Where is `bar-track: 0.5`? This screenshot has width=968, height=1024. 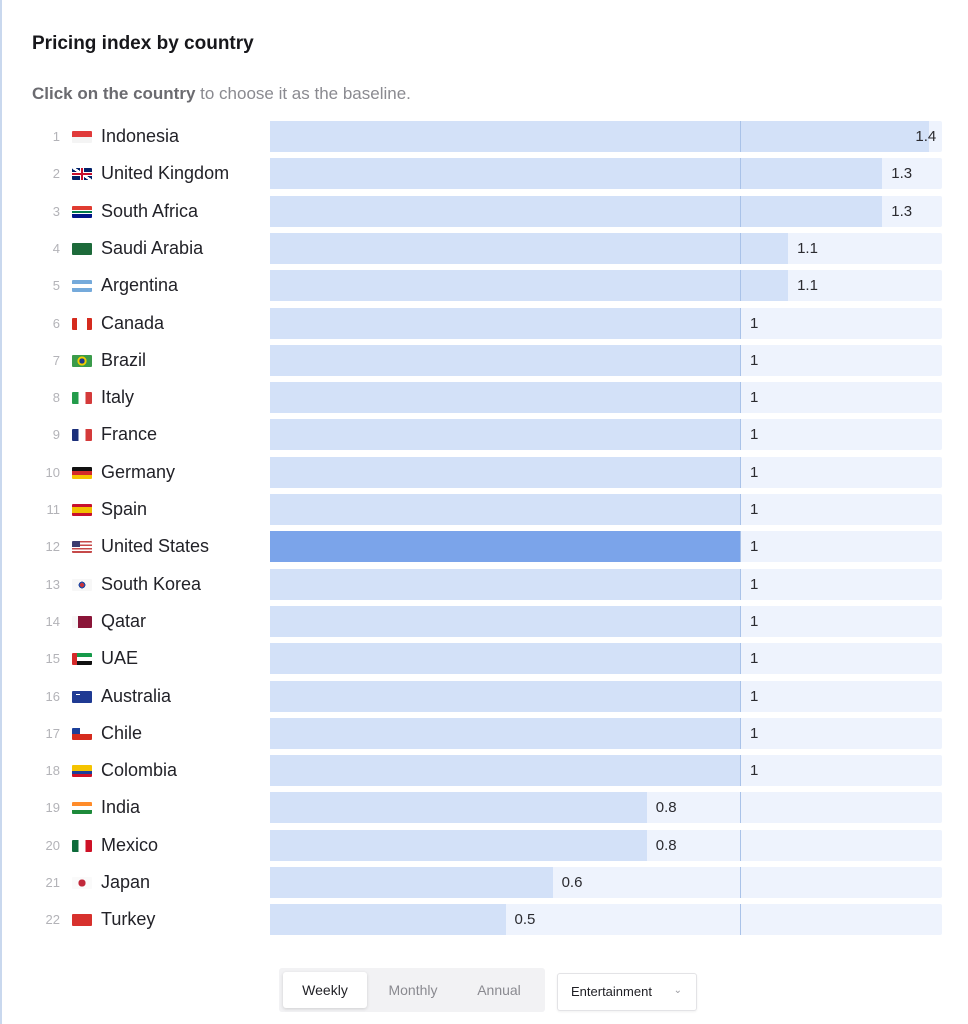 bar-track: 0.5 is located at coordinates (606, 920).